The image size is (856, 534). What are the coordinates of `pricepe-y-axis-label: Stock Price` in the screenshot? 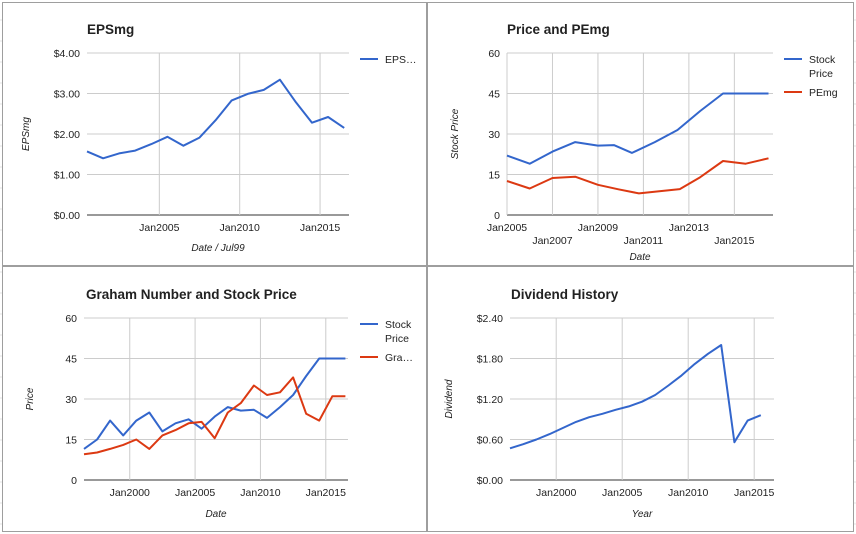 It's located at (455, 133).